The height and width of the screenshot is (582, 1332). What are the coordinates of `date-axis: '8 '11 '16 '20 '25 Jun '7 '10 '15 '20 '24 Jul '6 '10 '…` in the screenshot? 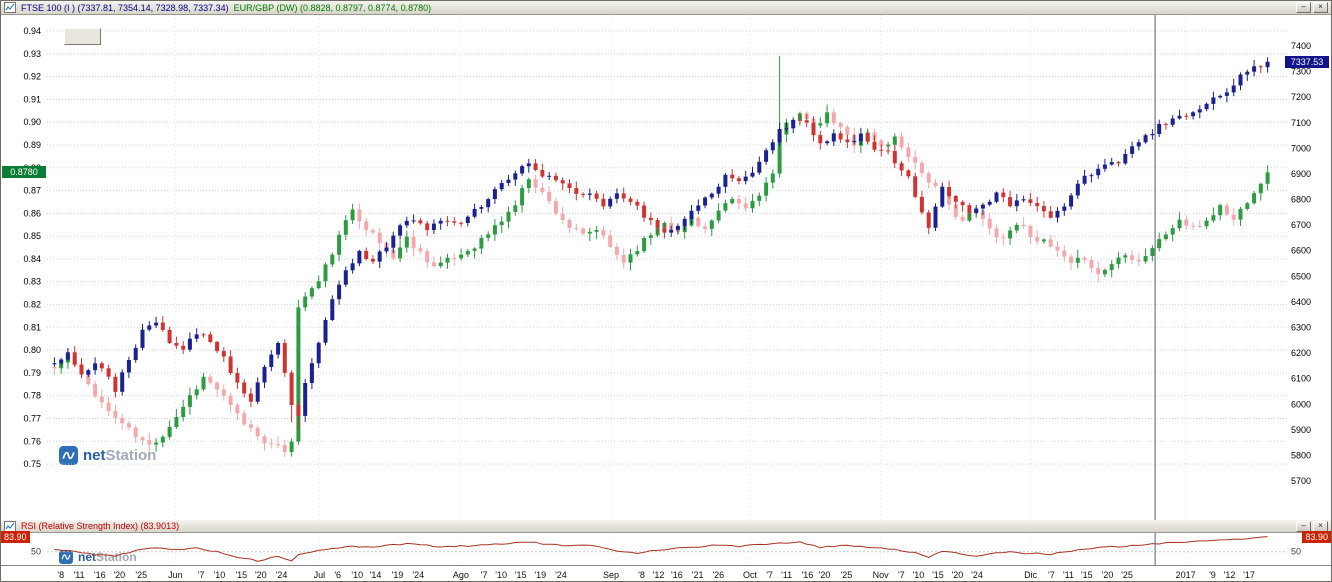 It's located at (666, 573).